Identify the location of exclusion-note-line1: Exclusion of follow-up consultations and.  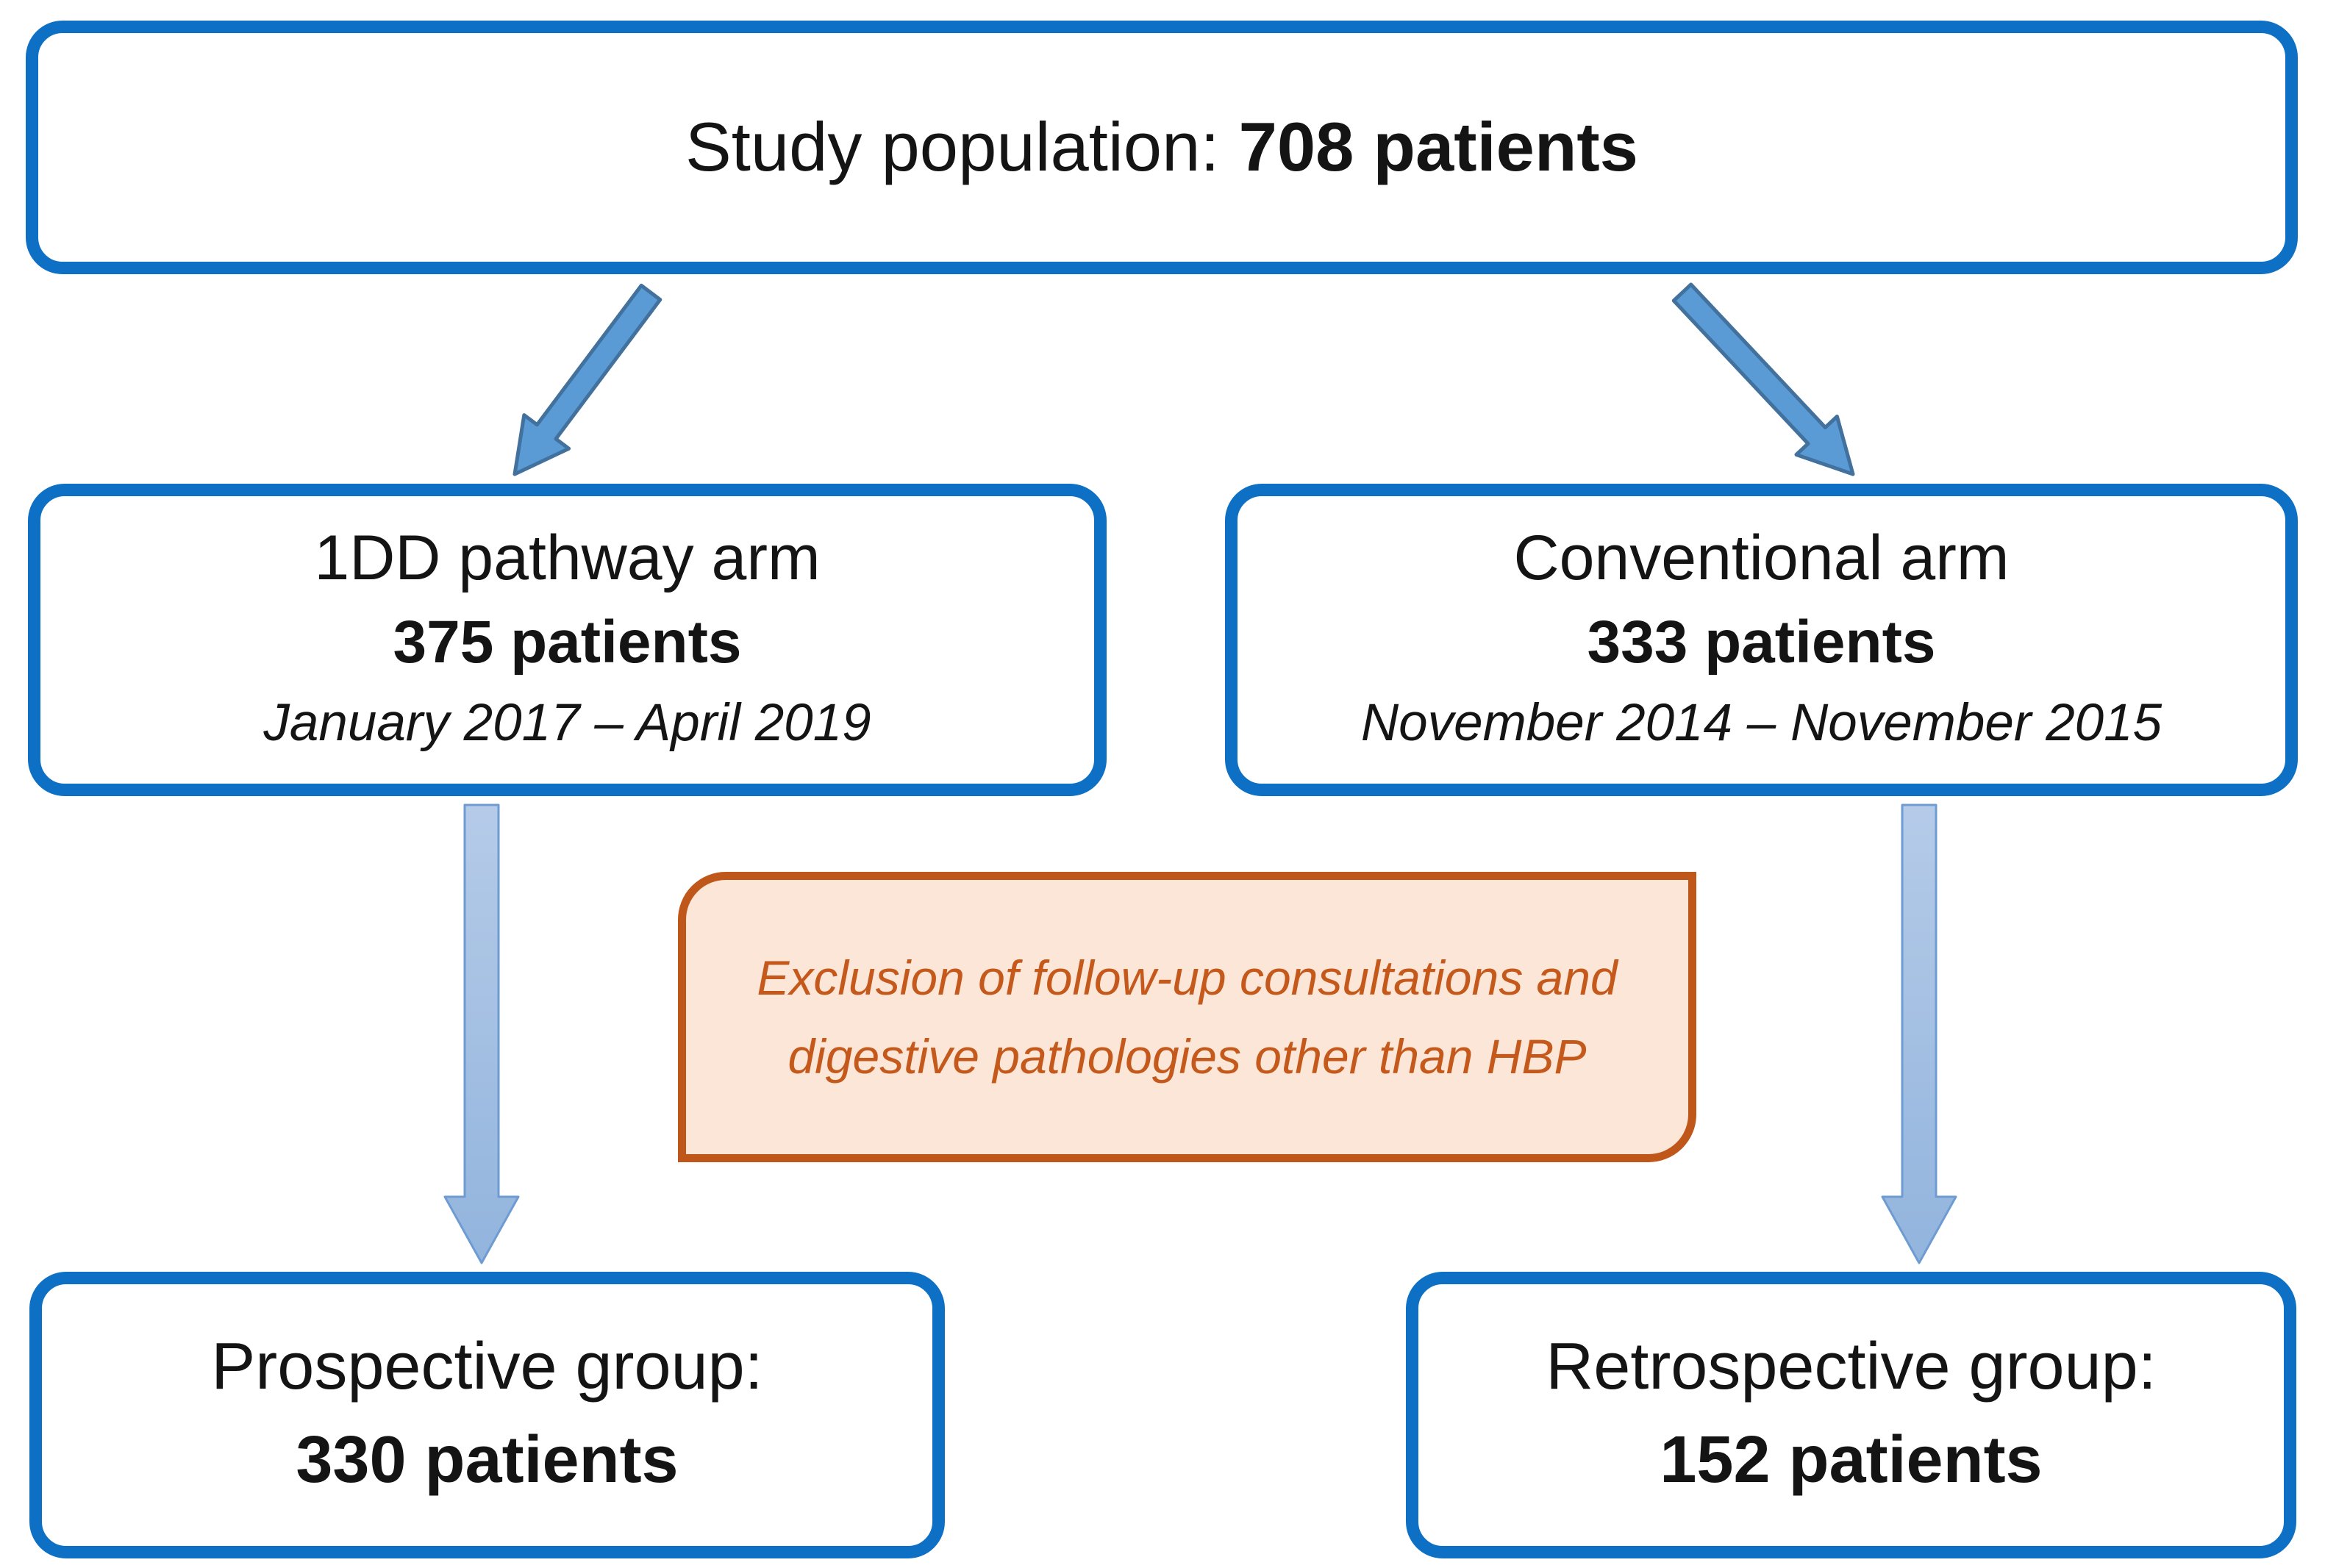
(1188, 977).